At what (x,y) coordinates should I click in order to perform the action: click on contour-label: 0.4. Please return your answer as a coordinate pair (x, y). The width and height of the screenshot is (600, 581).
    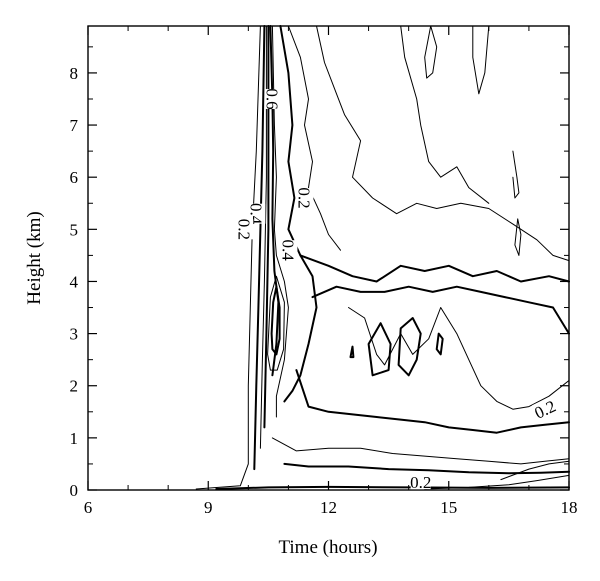
    Looking at the image, I should click on (287, 251).